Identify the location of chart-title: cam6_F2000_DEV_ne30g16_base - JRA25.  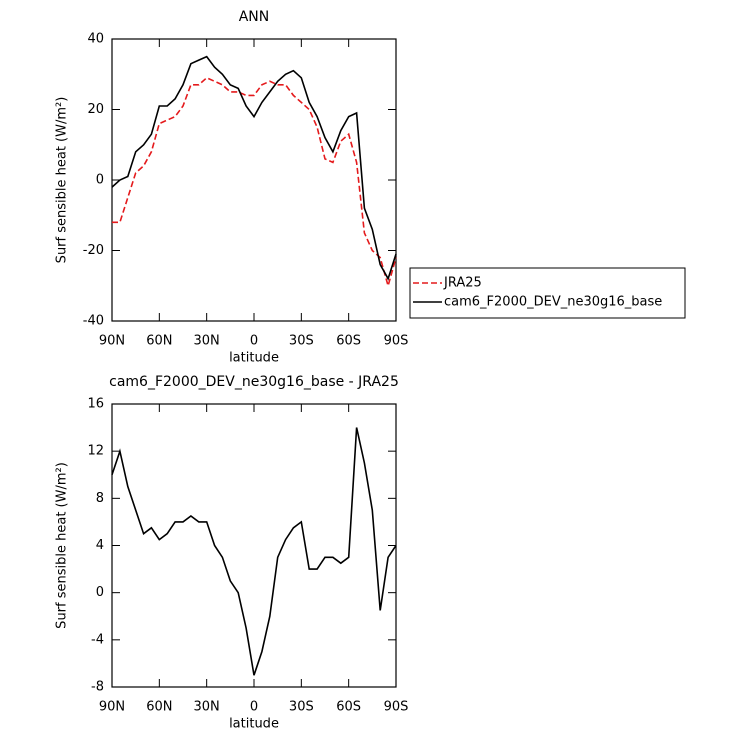
(254, 382).